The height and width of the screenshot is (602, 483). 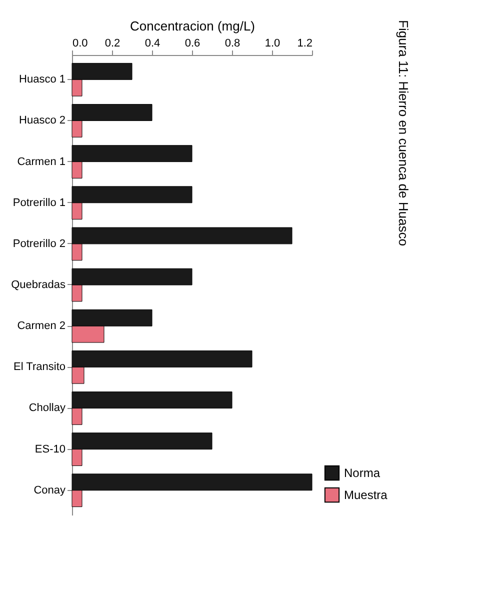 What do you see at coordinates (112, 44) in the screenshot?
I see `x-tick-label: 0.2` at bounding box center [112, 44].